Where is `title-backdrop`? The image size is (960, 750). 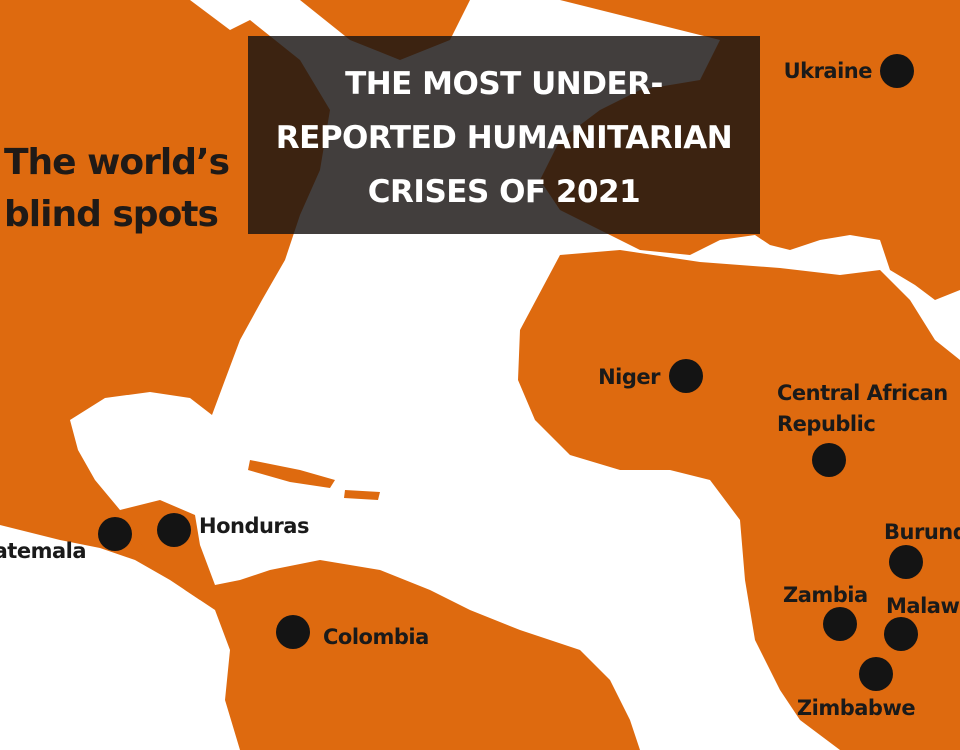
title-backdrop is located at coordinates (504, 135).